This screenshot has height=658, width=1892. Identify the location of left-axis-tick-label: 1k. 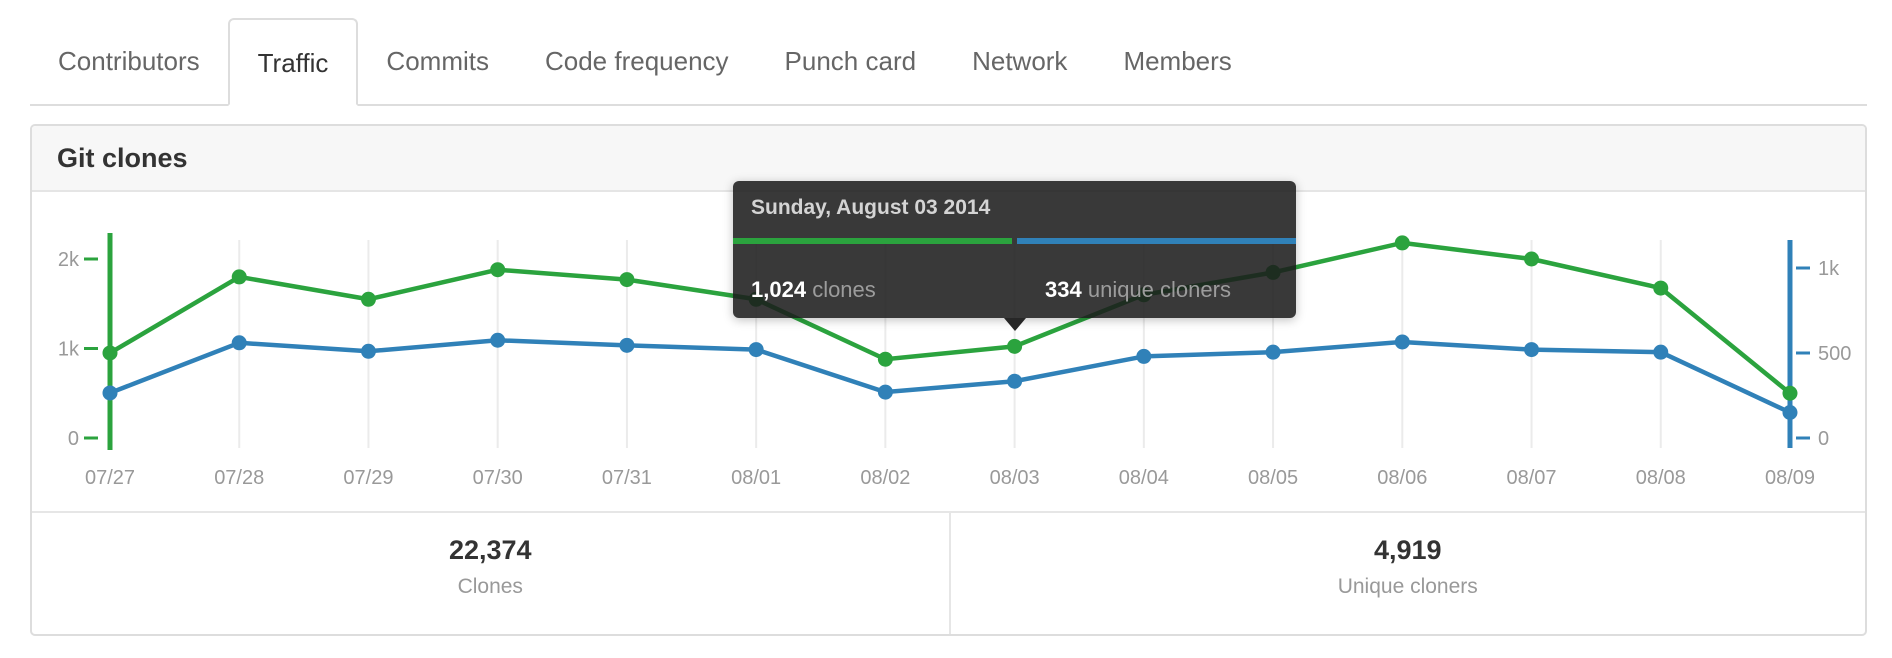
(69, 350).